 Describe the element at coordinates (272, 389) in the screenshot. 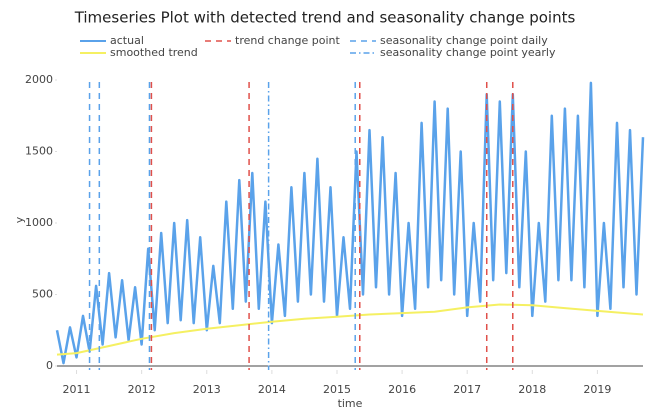

I see `x-tick-label: 2014` at that location.